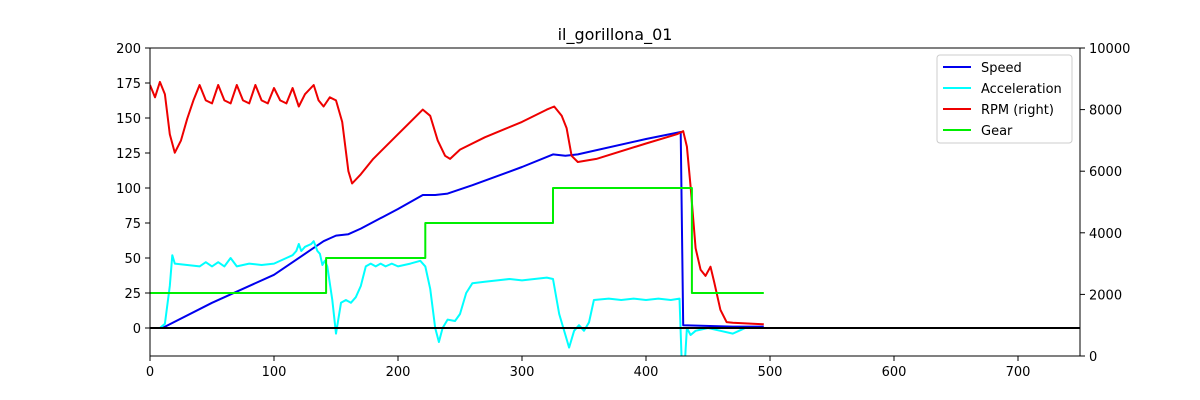  What do you see at coordinates (457, 240) in the screenshot?
I see `series-line-gear` at bounding box center [457, 240].